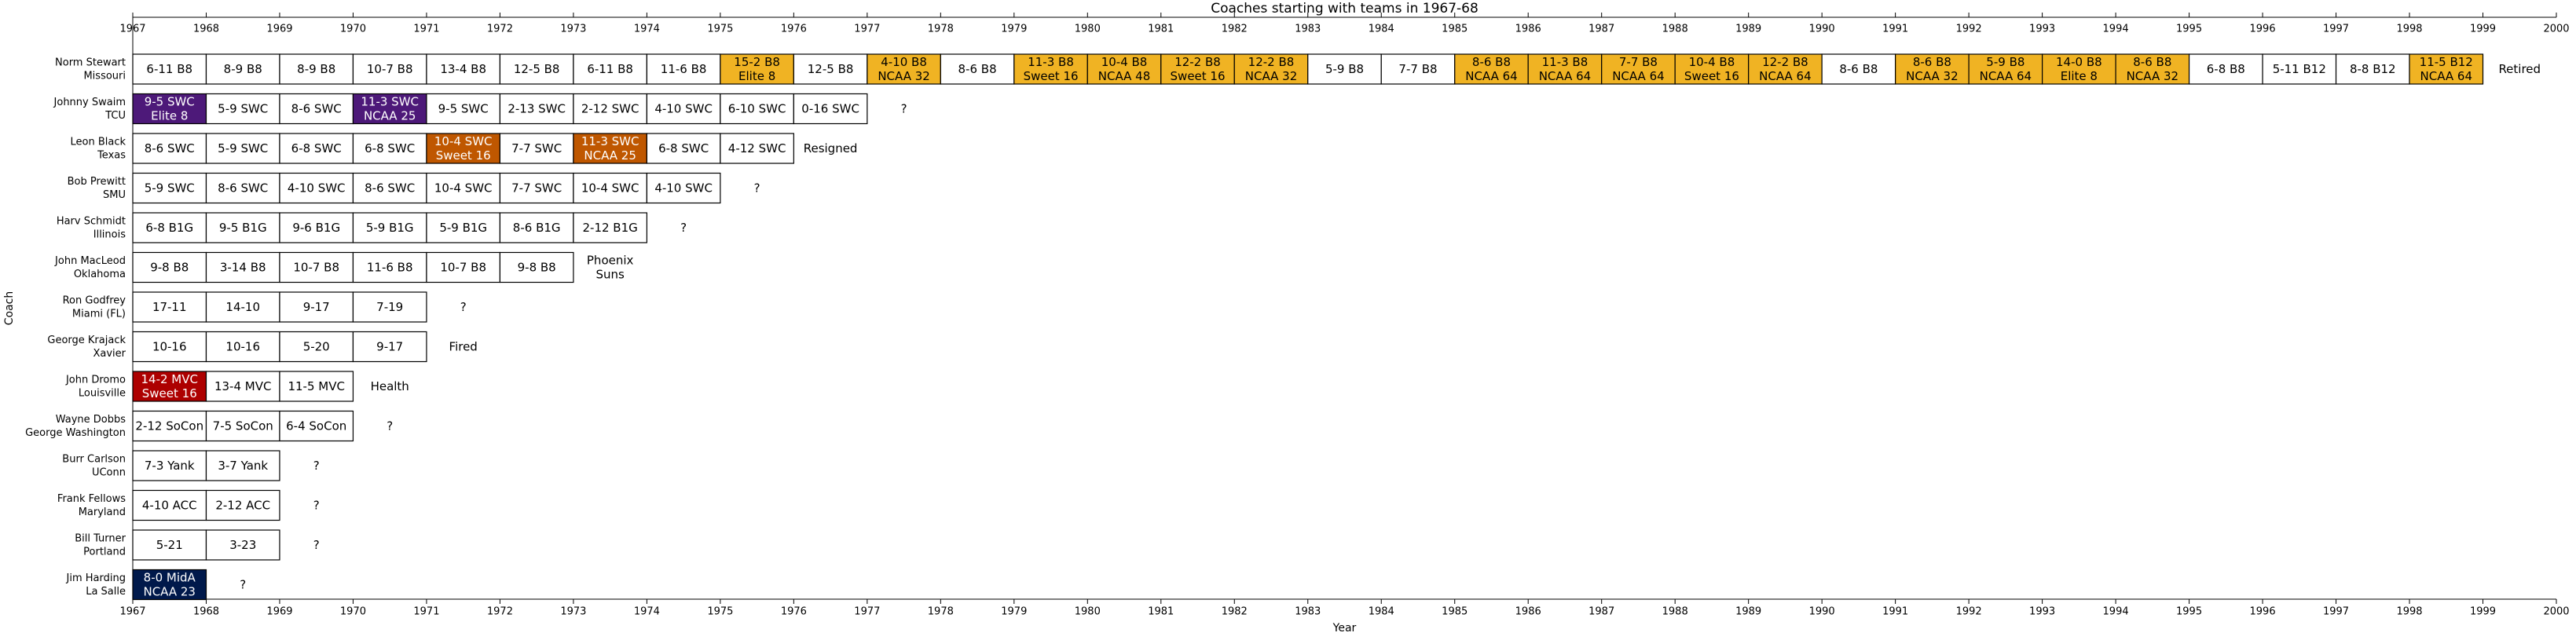  Describe the element at coordinates (95, 380) in the screenshot. I see `row-coach-label: John Dromo` at that location.